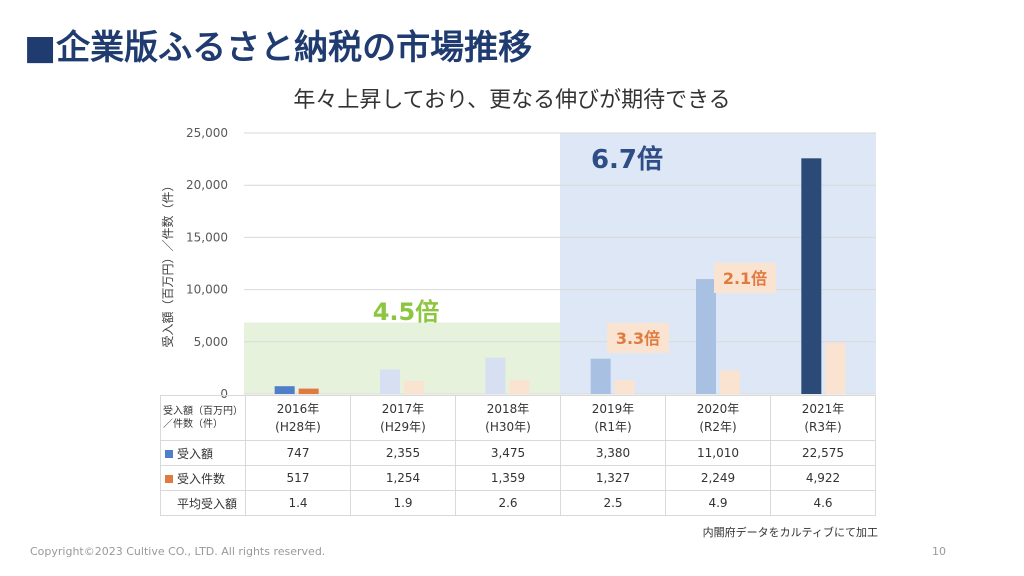 Image resolution: width=1024 pixels, height=576 pixels. I want to click on page-subtitle: 年々上昇しており、更なる伸びが期待できる, so click(512, 100).